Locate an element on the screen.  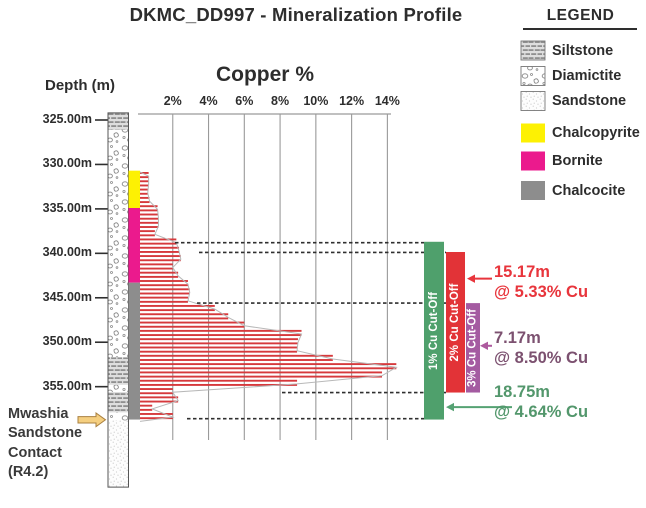
legend-swatch-siltstone is located at coordinates (533, 50).